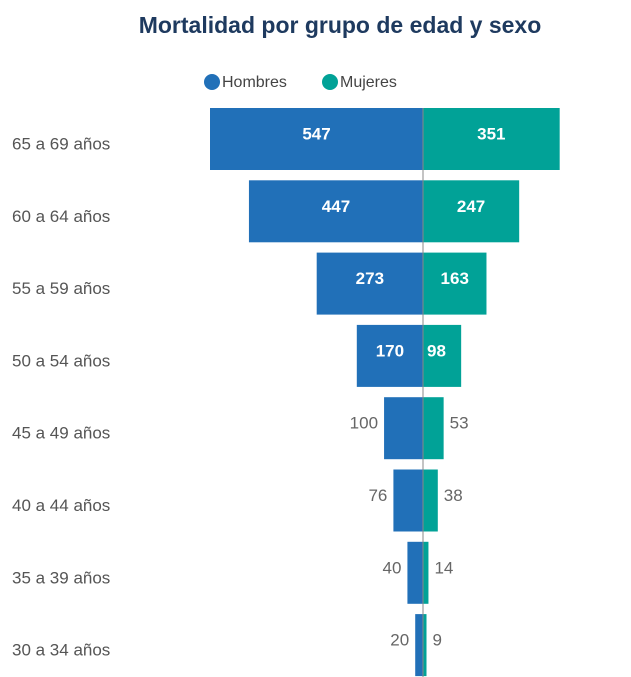  Describe the element at coordinates (316, 133) in the screenshot. I see `data-label: 547` at that location.